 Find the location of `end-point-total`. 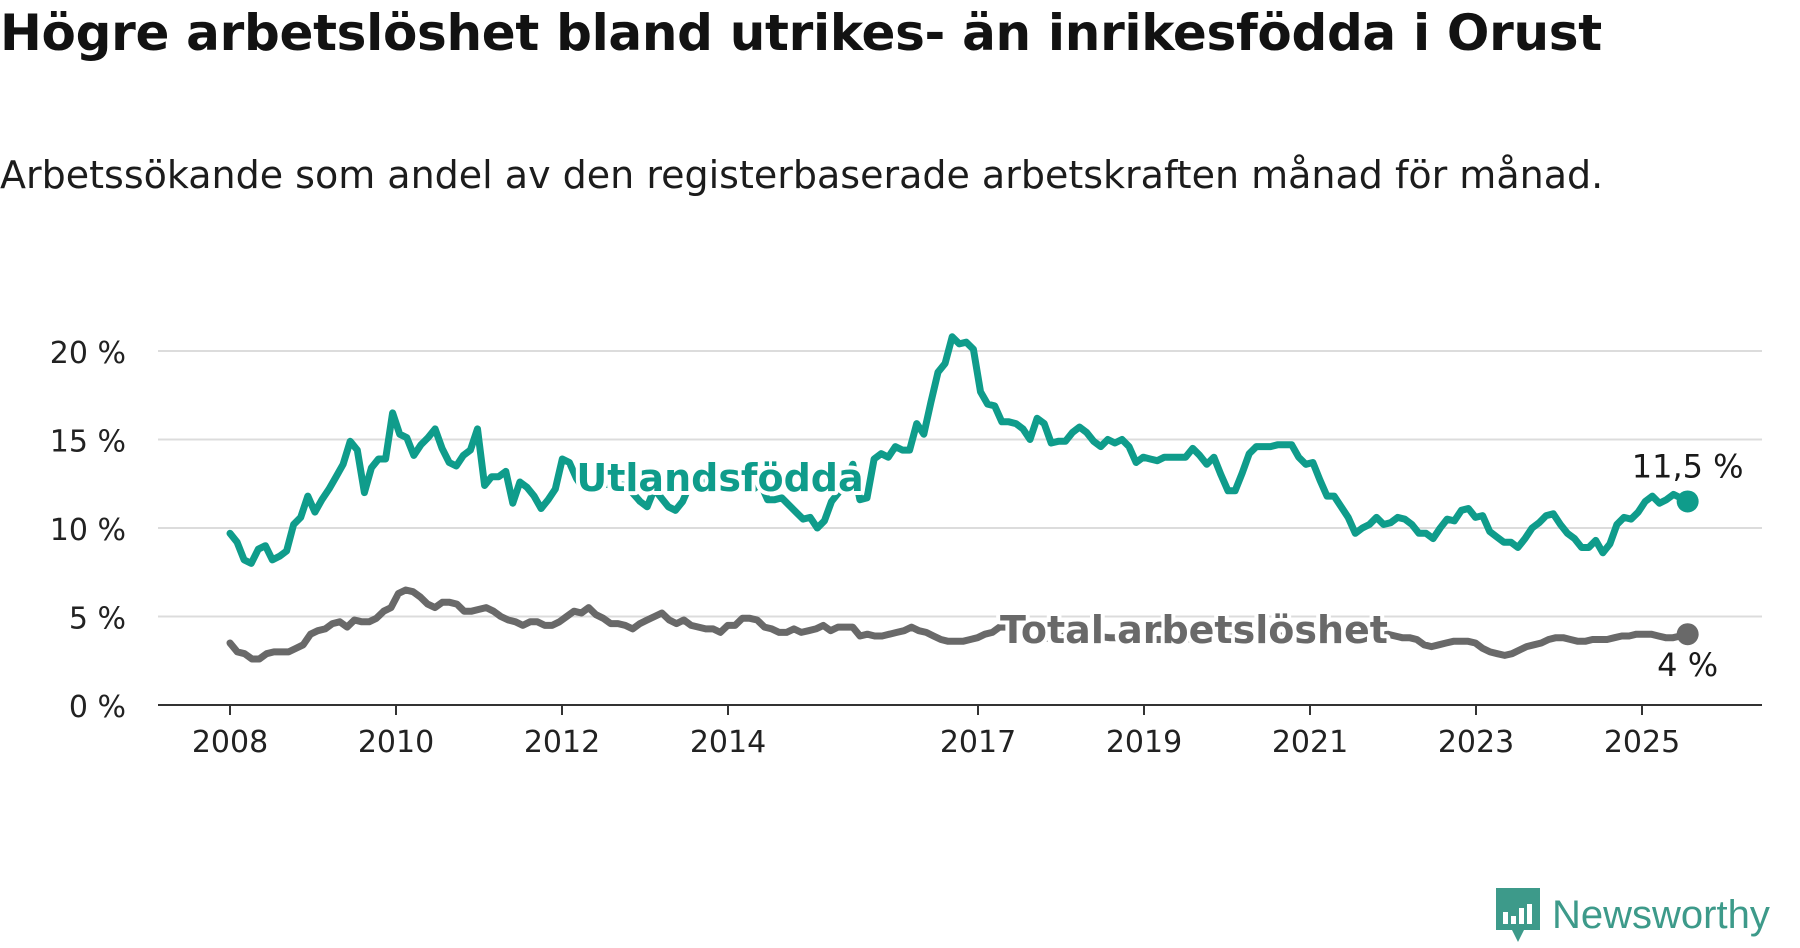

end-point-total is located at coordinates (1687, 634).